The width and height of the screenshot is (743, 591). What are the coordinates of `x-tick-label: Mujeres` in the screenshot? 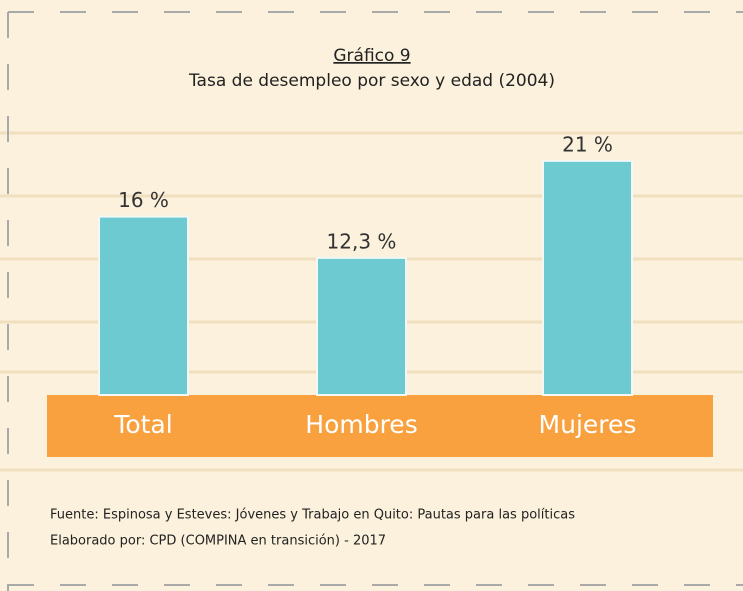 It's located at (588, 424).